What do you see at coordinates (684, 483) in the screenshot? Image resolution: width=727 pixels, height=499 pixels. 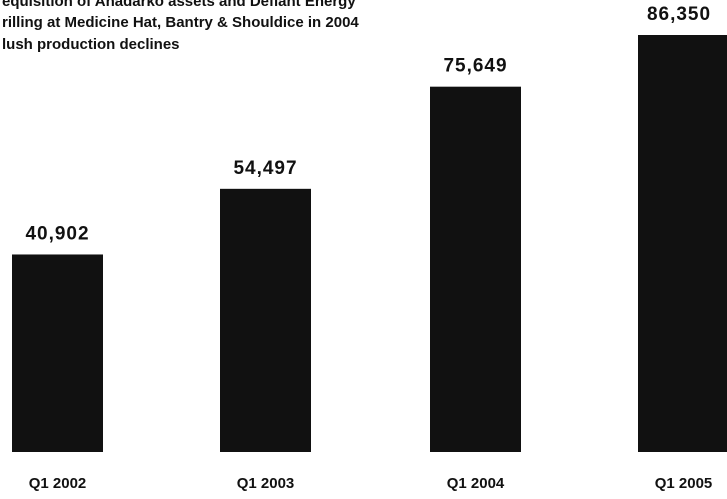 I see `x-tick-label: Q1 2005` at bounding box center [684, 483].